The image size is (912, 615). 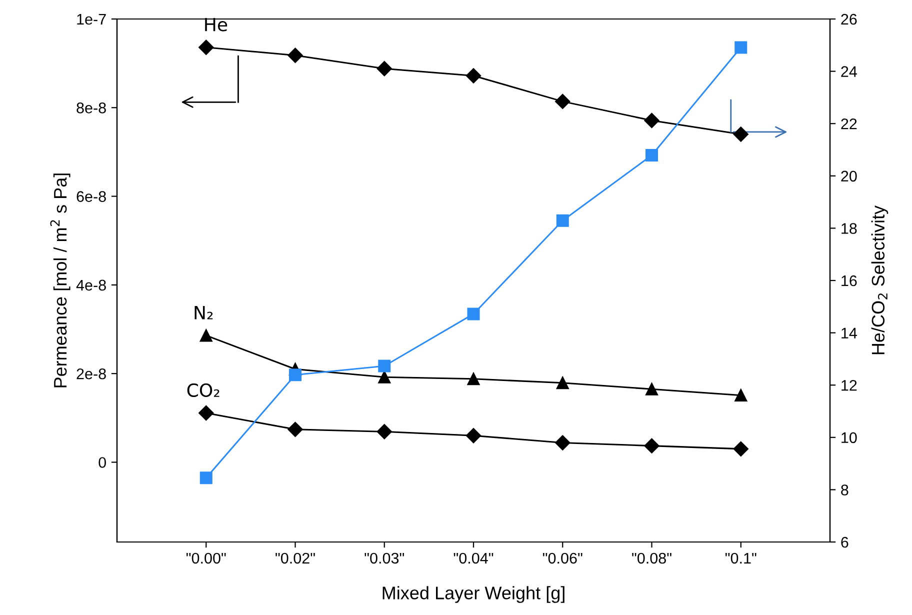 I want to click on series-label: CO₂, so click(x=203, y=390).